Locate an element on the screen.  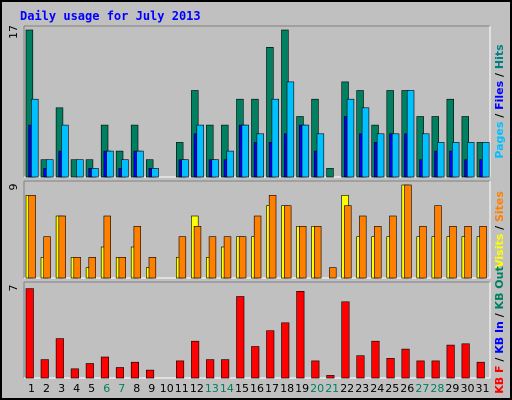
x-tick-label: 13 is located at coordinates (212, 388).